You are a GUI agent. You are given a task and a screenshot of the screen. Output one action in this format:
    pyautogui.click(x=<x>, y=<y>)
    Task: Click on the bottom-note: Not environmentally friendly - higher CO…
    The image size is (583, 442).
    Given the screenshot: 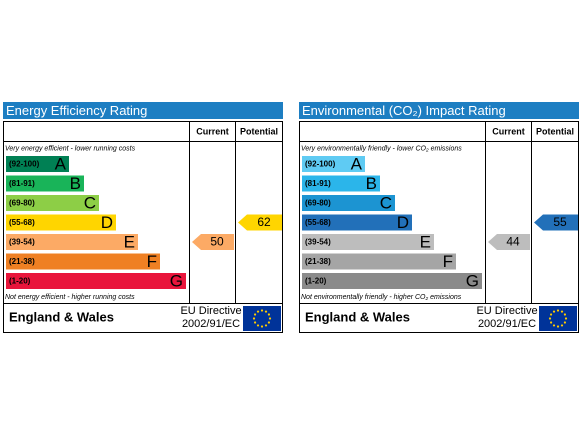 What is the action you would take?
    pyautogui.click(x=381, y=297)
    